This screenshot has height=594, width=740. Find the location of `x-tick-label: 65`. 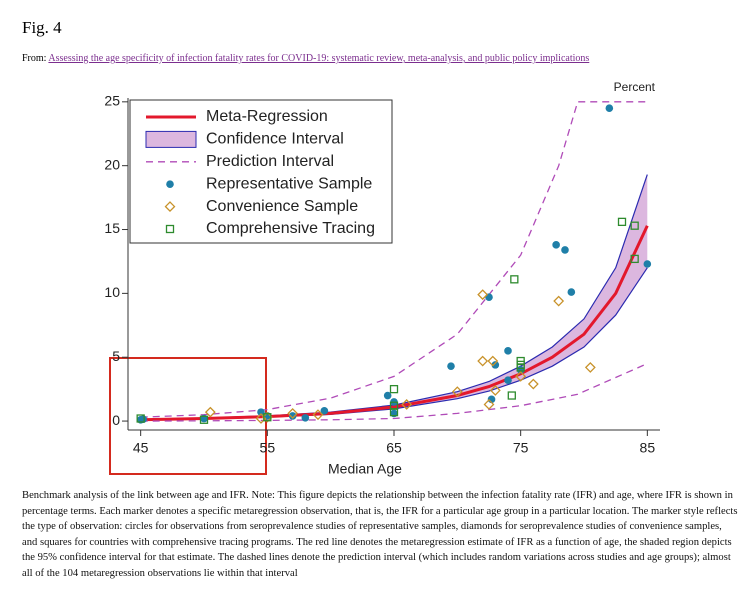

x-tick-label: 65 is located at coordinates (394, 448).